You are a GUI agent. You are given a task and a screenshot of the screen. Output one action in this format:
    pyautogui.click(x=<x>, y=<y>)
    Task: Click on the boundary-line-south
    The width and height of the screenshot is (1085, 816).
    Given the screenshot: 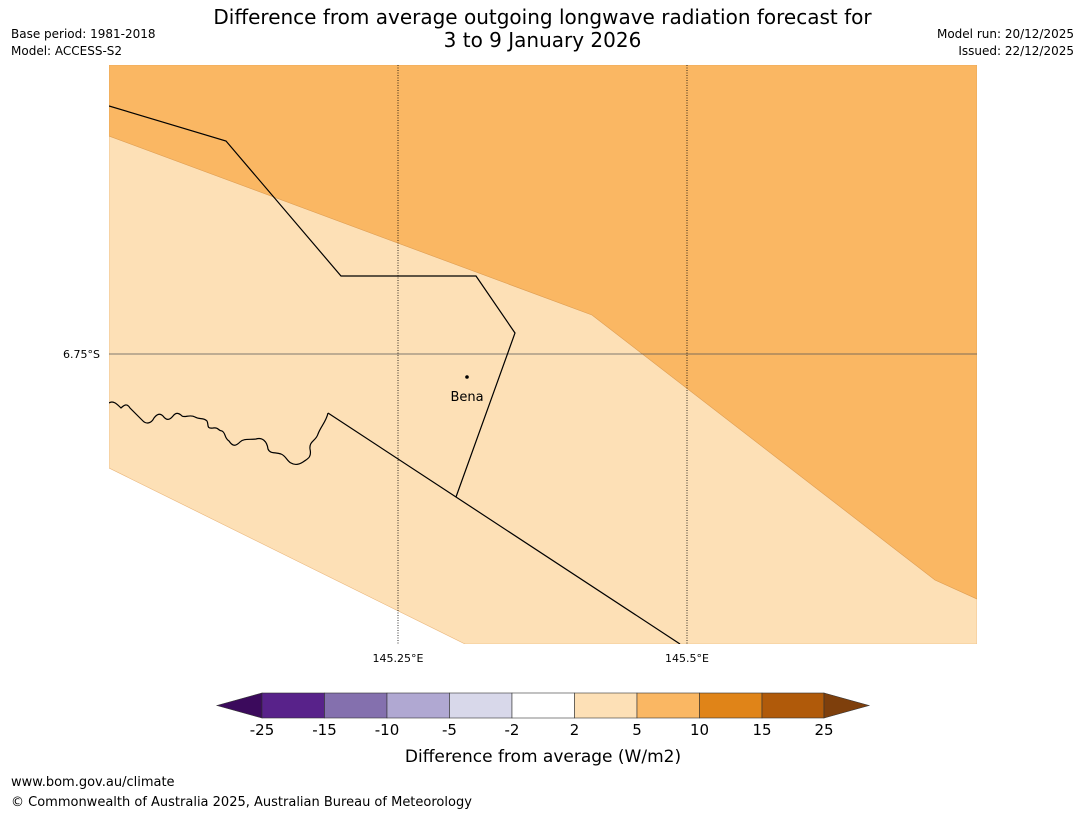 What is the action you would take?
    pyautogui.click(x=504, y=528)
    